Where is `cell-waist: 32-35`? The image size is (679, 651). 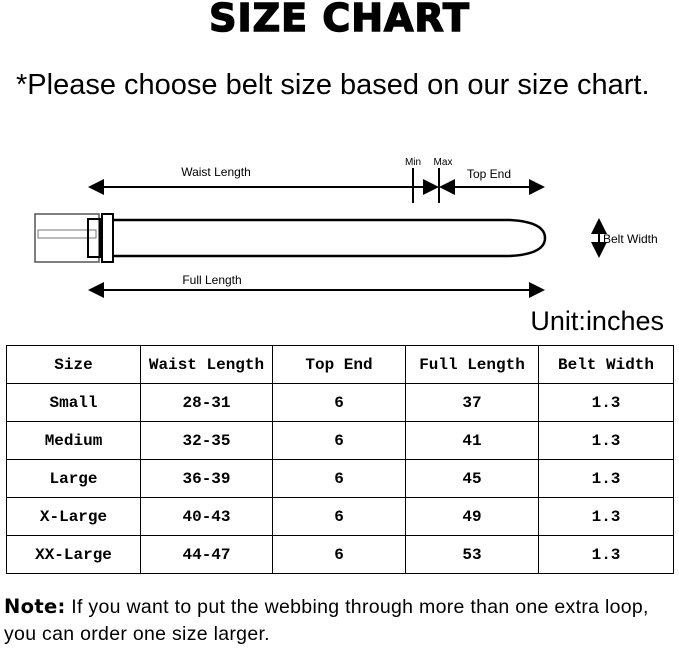 cell-waist: 32-35 is located at coordinates (206, 440).